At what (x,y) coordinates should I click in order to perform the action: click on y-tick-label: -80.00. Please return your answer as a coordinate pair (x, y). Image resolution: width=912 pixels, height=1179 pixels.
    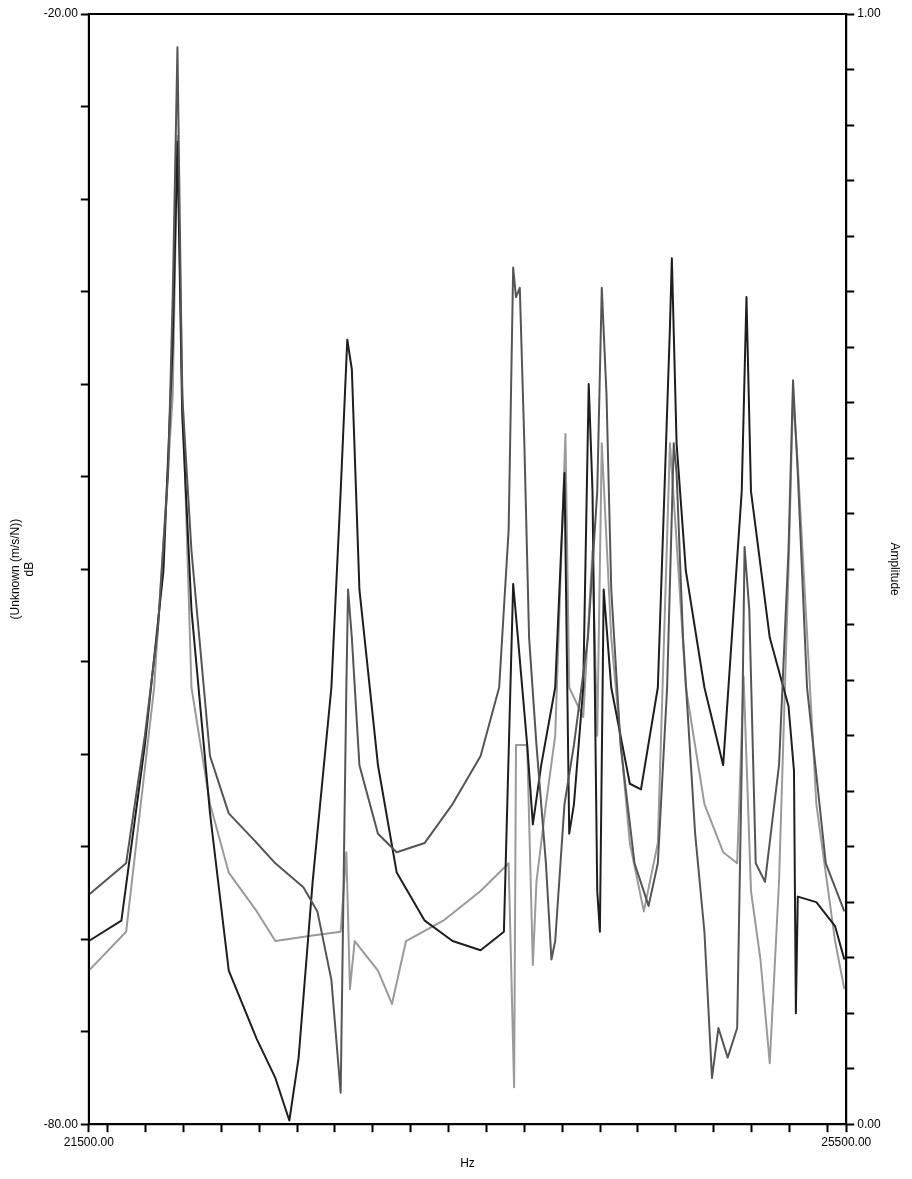
    Looking at the image, I should click on (61, 1123).